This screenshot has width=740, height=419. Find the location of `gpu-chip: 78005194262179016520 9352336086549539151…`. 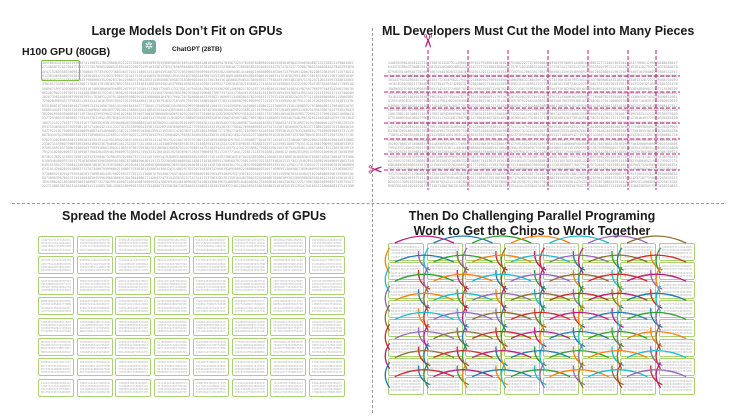

gpu-chip: 78005194262179016520 9352336086549539151… is located at coordinates (94, 387).